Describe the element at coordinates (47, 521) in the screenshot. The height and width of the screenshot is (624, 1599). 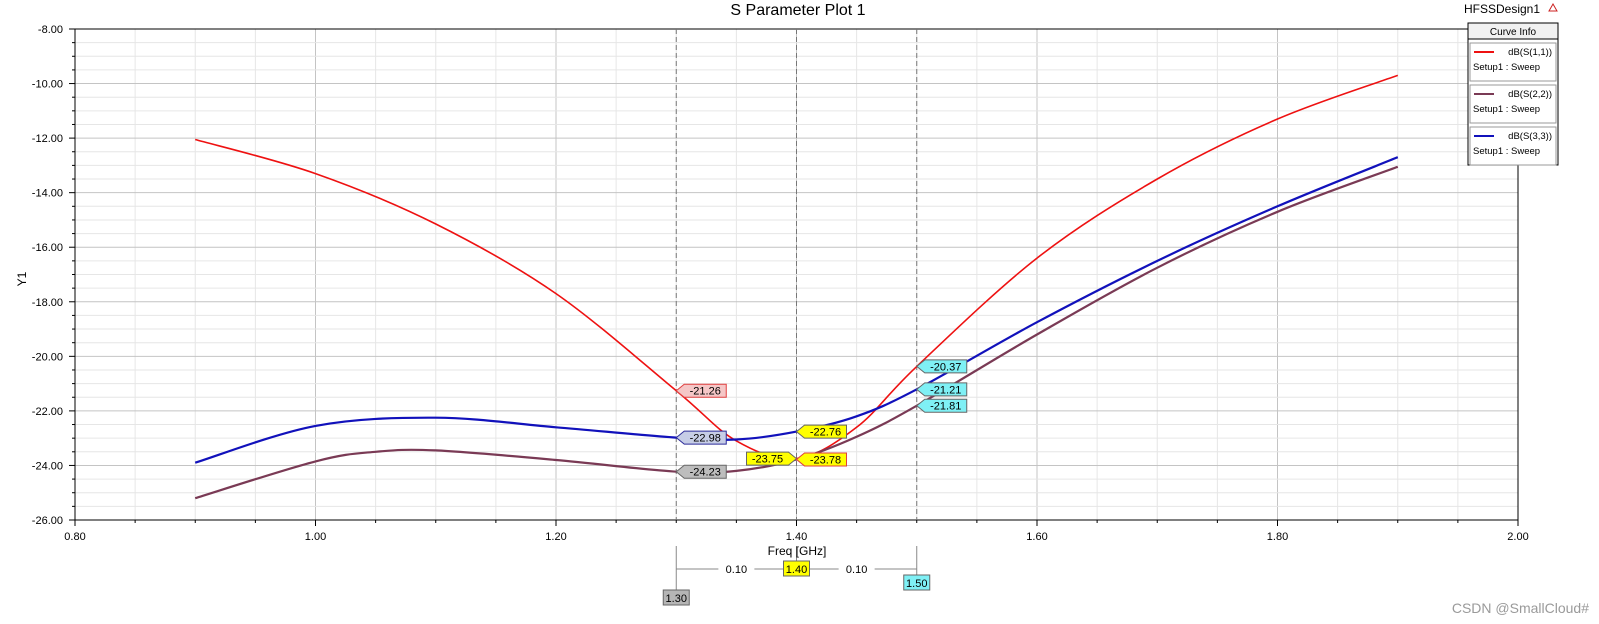
I see `y-tick-label: -26.00` at that location.